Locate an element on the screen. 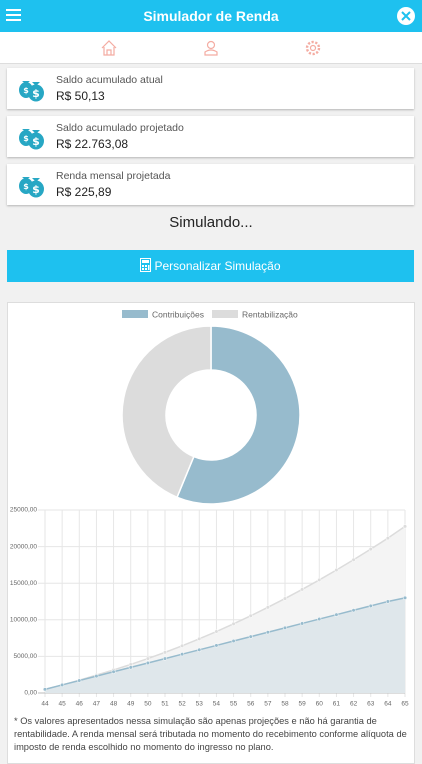  x-tick-label: 61 is located at coordinates (337, 704).